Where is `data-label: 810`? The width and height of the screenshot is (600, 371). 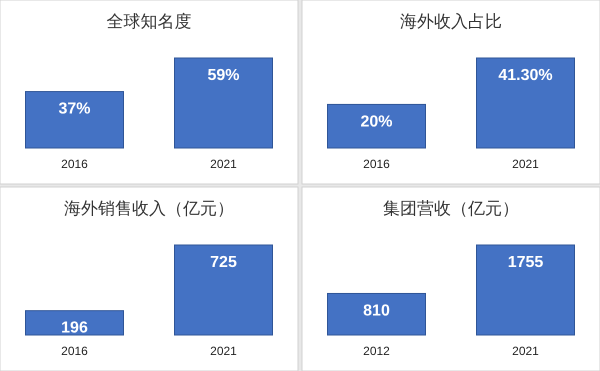 data-label: 810 is located at coordinates (376, 311).